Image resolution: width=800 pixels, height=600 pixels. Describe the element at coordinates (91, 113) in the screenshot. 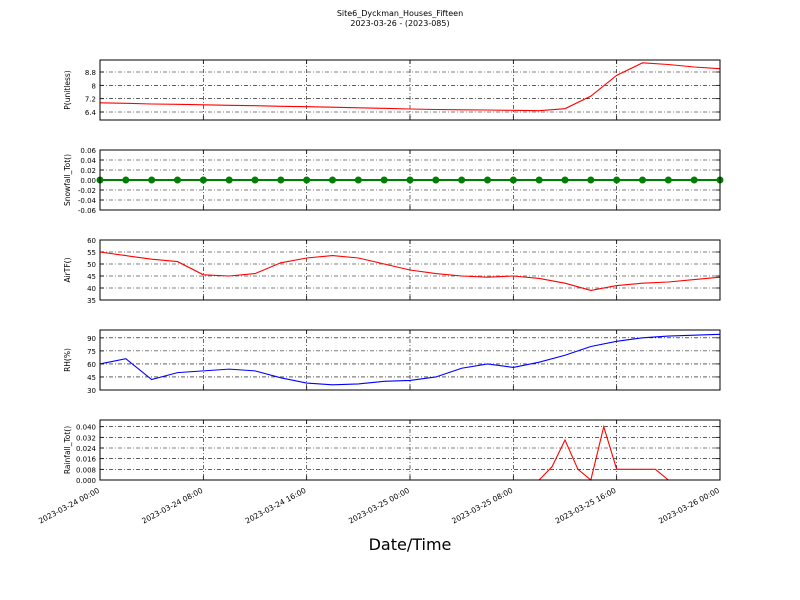

I see `y-tick-label: 6.4` at that location.